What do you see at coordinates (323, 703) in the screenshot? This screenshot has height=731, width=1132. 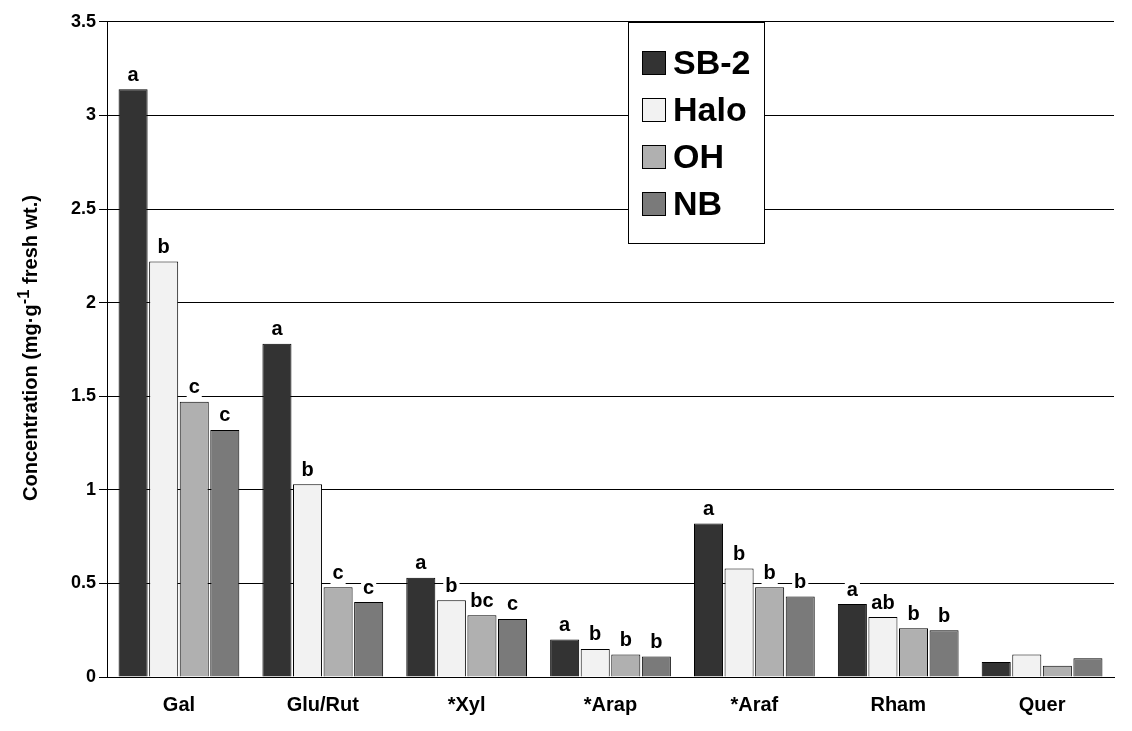 I see `x-tick-label: Glu/Rut` at bounding box center [323, 703].